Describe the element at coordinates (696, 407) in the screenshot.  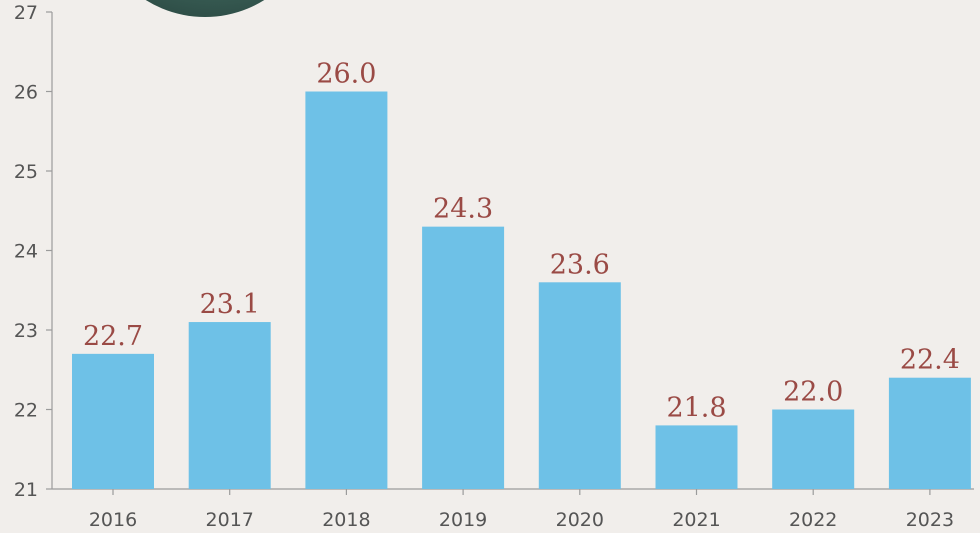
I see `data-label-2021: 21.8` at that location.